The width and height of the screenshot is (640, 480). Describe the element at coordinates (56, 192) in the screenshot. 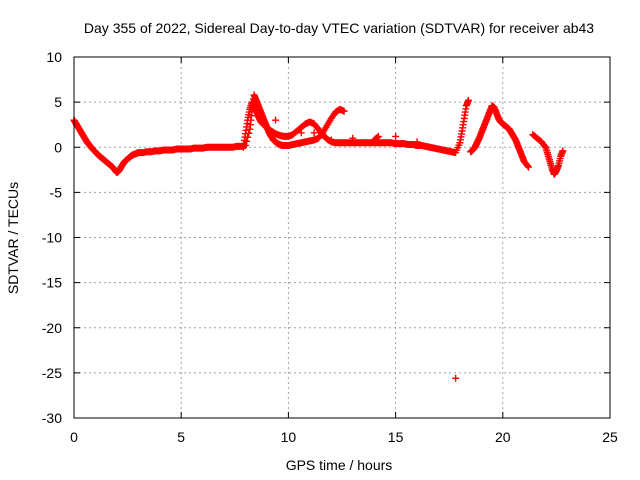

I see `y-tick-label: -5` at that location.